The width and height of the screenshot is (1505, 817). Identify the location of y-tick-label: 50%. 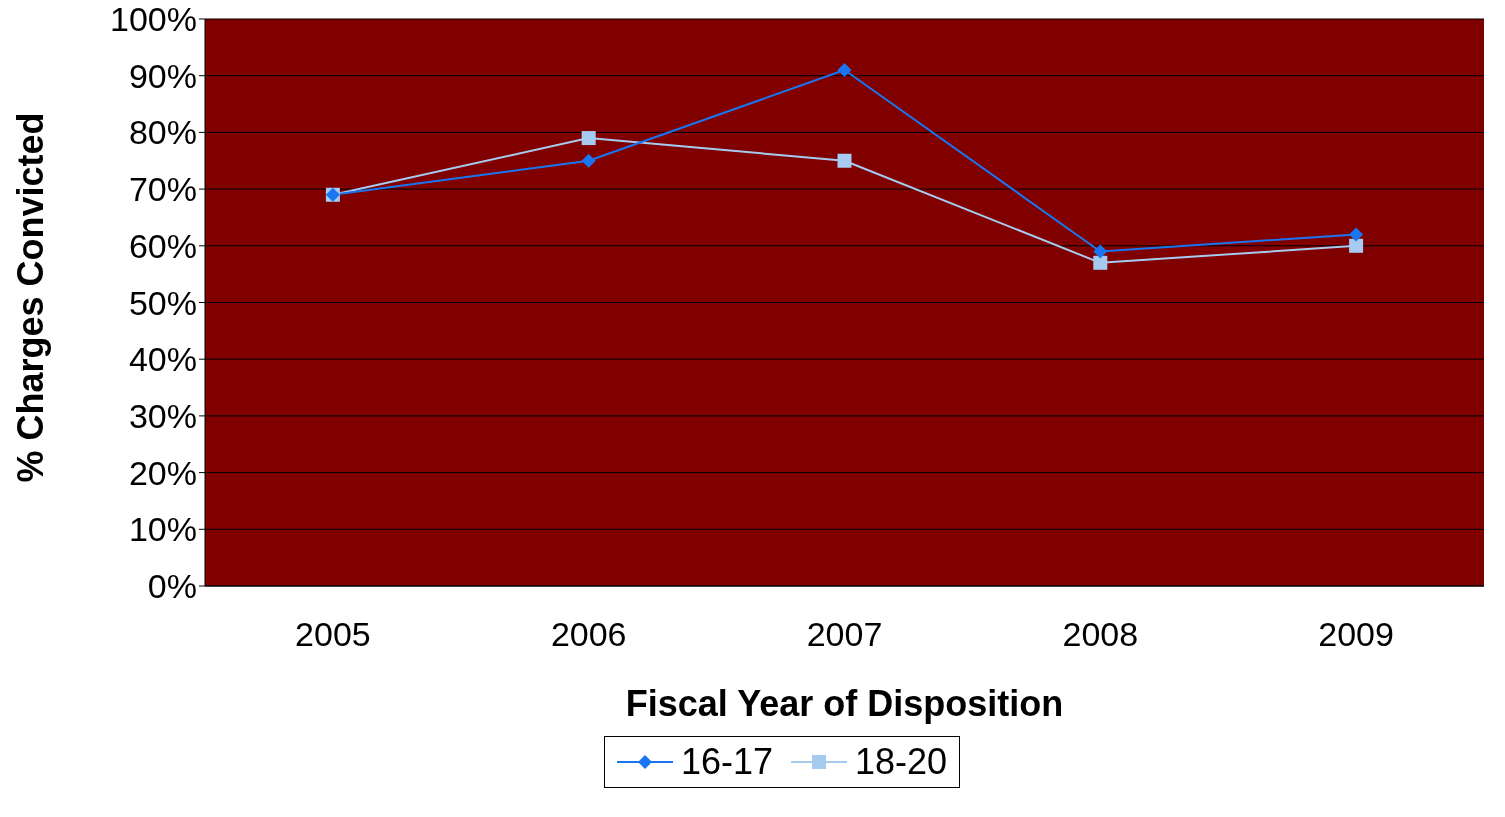
(162, 302).